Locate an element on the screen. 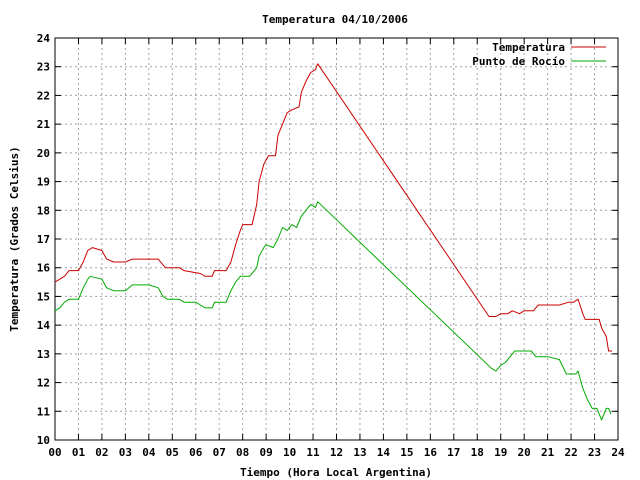 The height and width of the screenshot is (480, 640). y-tick-label: 23 is located at coordinates (43, 67).